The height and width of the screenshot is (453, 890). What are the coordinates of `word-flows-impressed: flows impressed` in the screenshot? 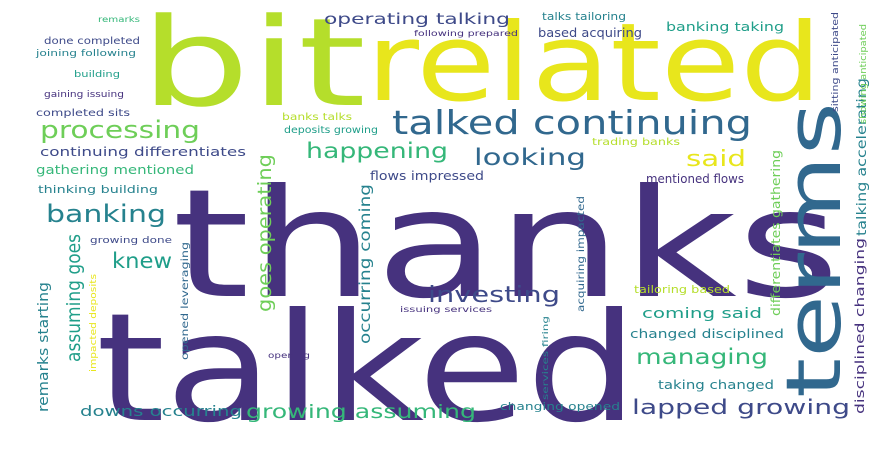 It's located at (427, 176).